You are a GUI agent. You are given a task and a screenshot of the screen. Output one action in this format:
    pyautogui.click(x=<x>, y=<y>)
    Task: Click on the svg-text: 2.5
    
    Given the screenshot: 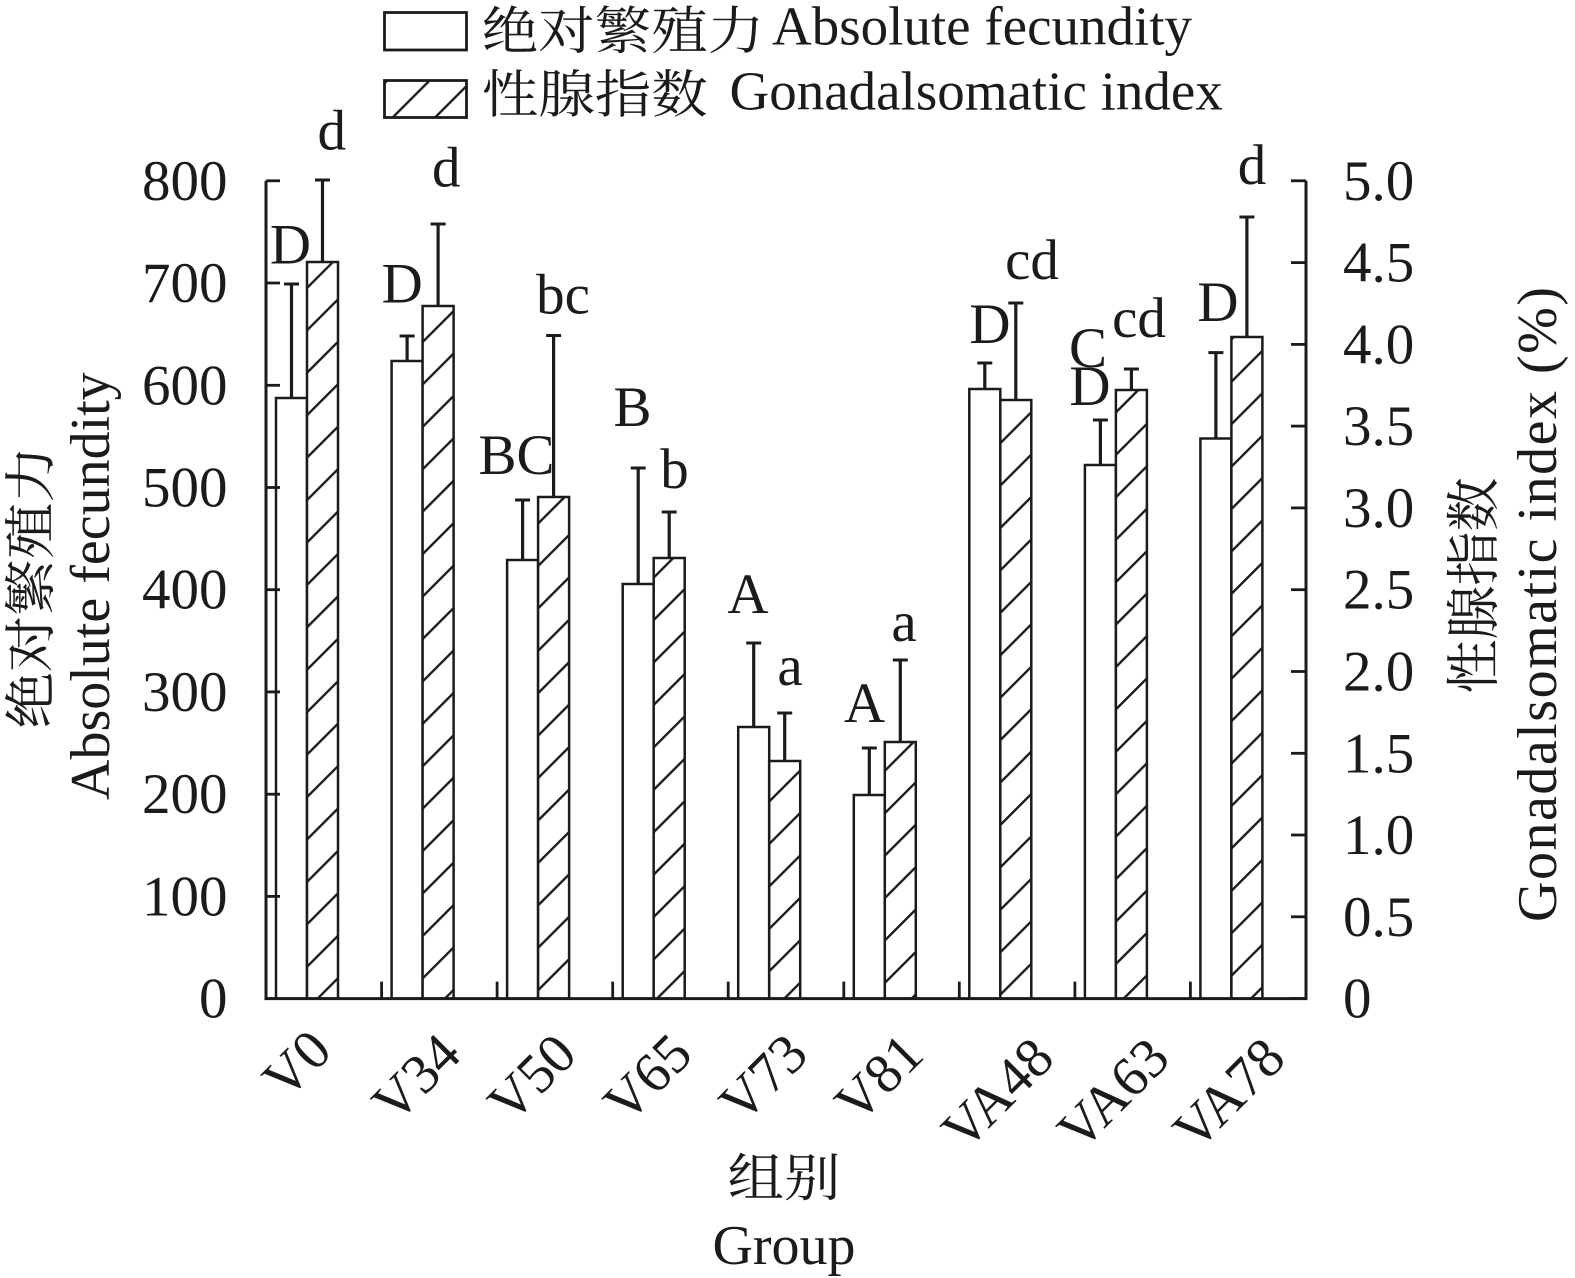 What is the action you would take?
    pyautogui.click(x=1378, y=590)
    